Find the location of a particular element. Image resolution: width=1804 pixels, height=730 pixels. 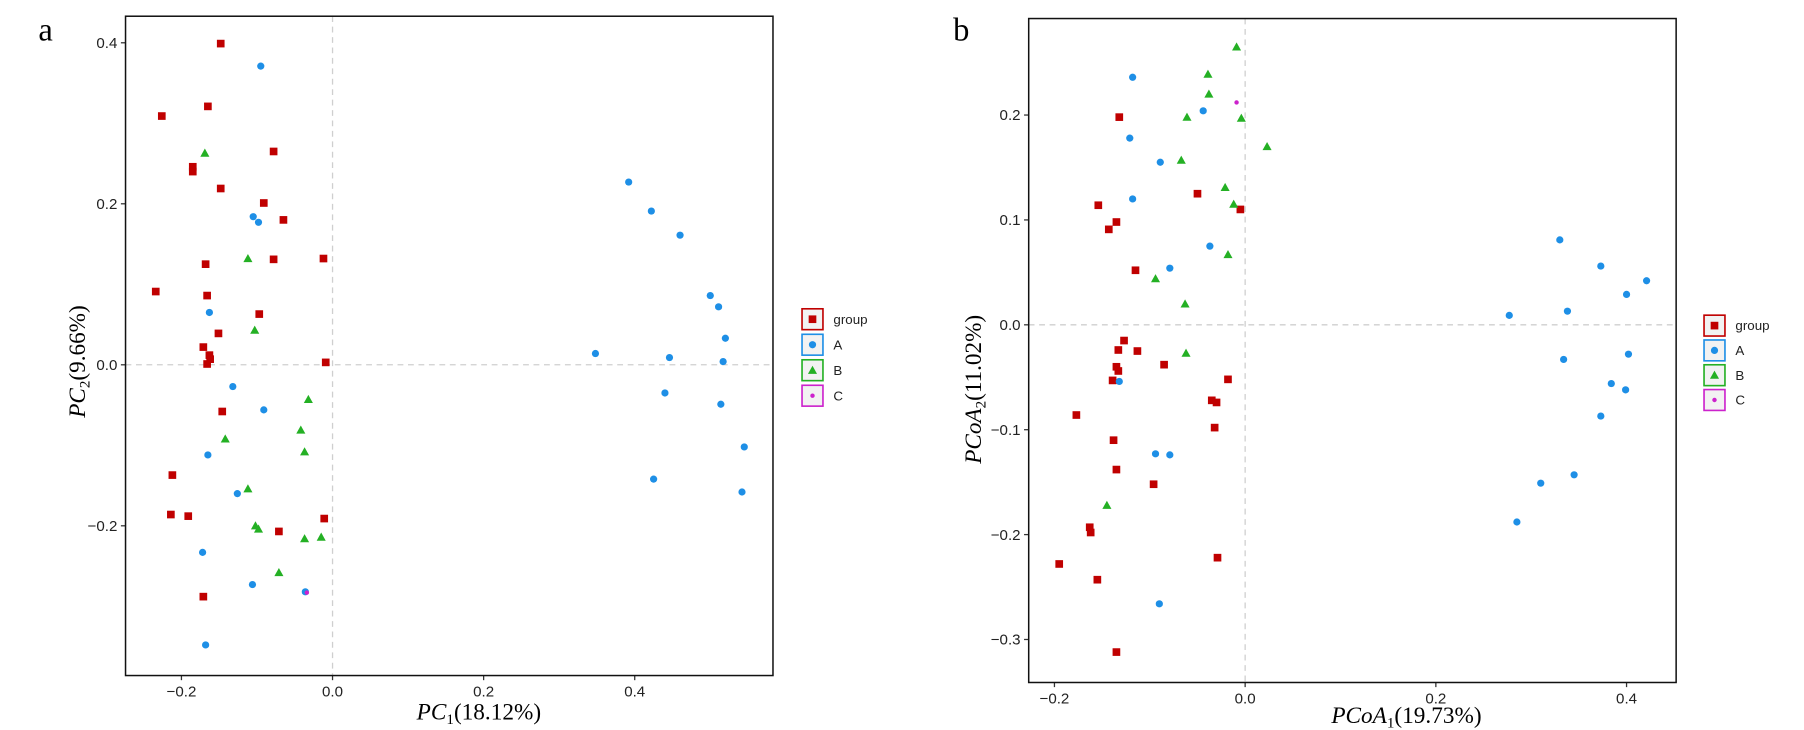

y-tick-label: 0.1 is located at coordinates (1010, 220).